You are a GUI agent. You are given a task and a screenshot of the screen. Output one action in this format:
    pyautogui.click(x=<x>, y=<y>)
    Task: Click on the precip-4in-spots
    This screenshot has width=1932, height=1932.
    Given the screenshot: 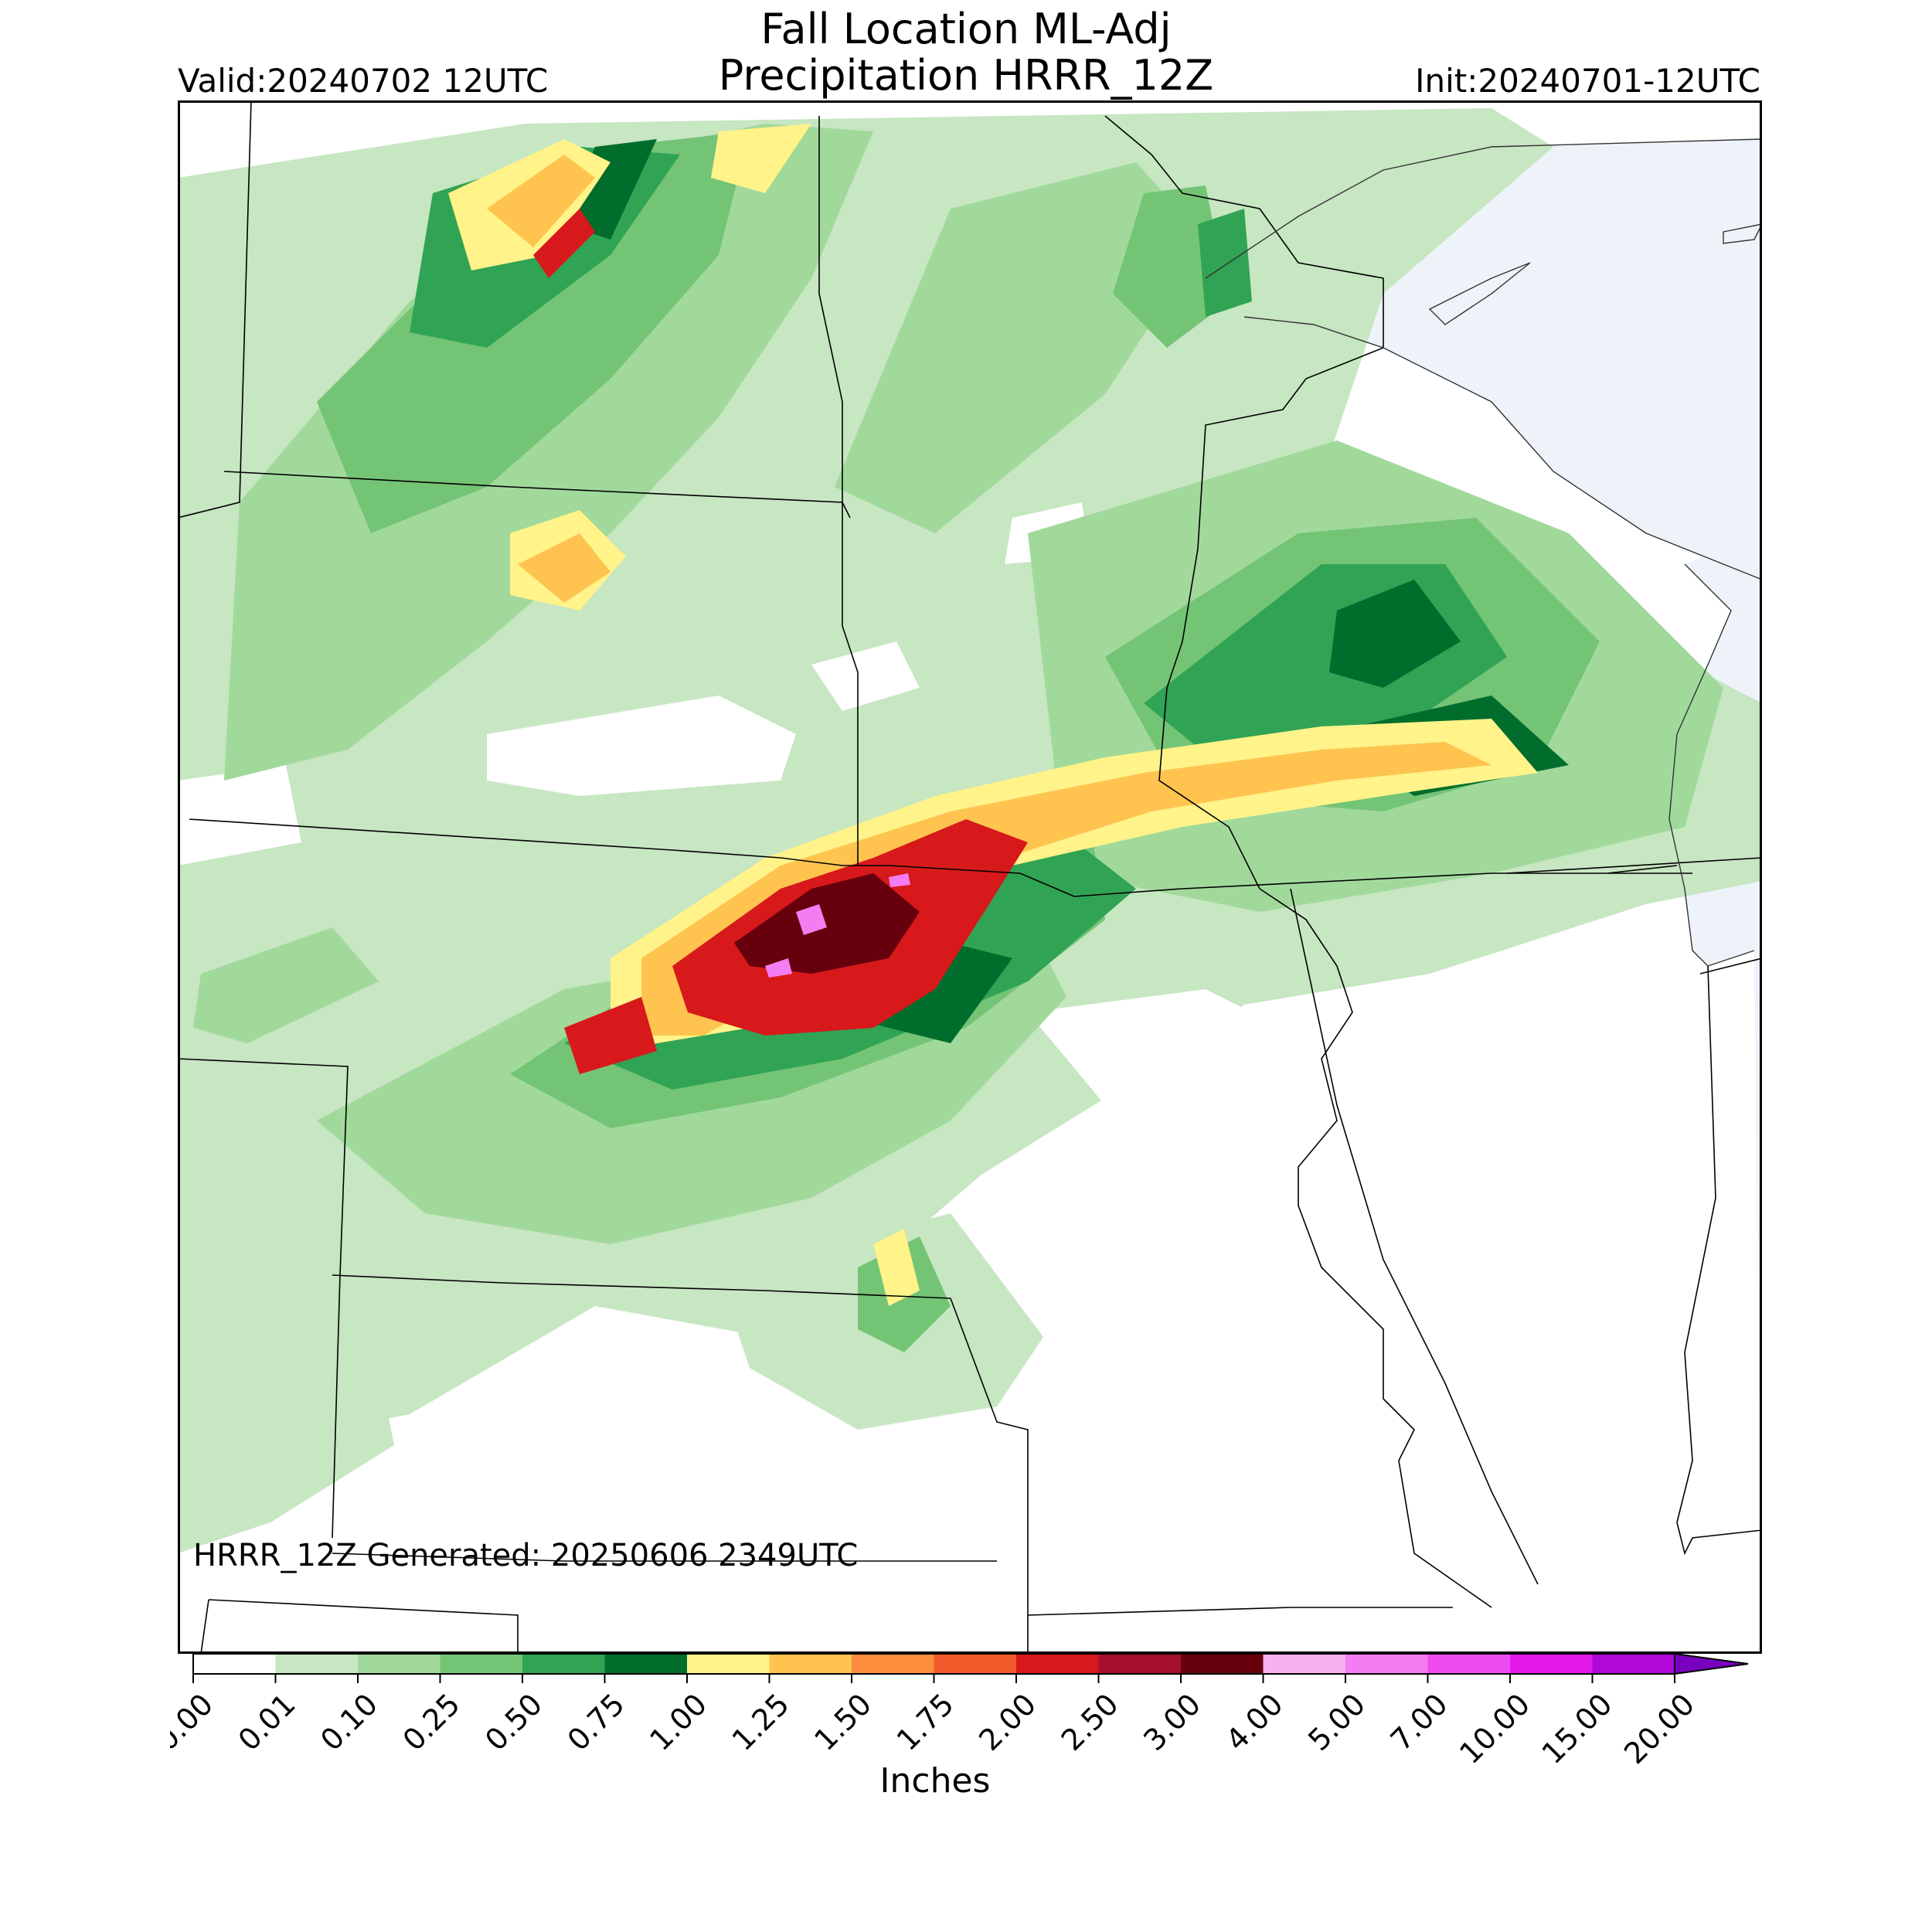 What is the action you would take?
    pyautogui.click(x=837, y=926)
    